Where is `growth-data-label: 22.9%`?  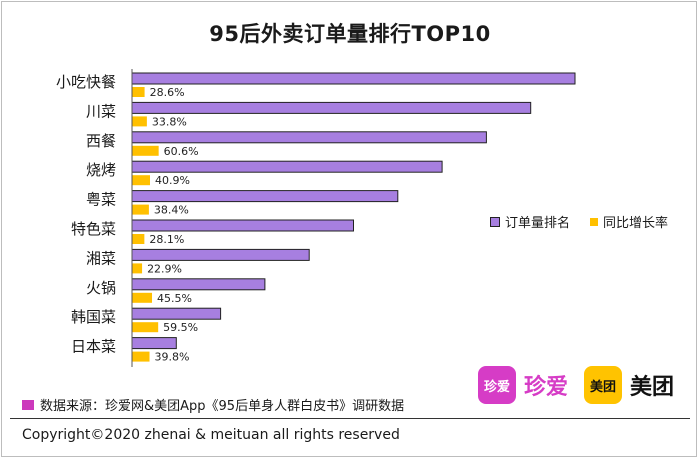
growth-data-label: 22.9% is located at coordinates (164, 268).